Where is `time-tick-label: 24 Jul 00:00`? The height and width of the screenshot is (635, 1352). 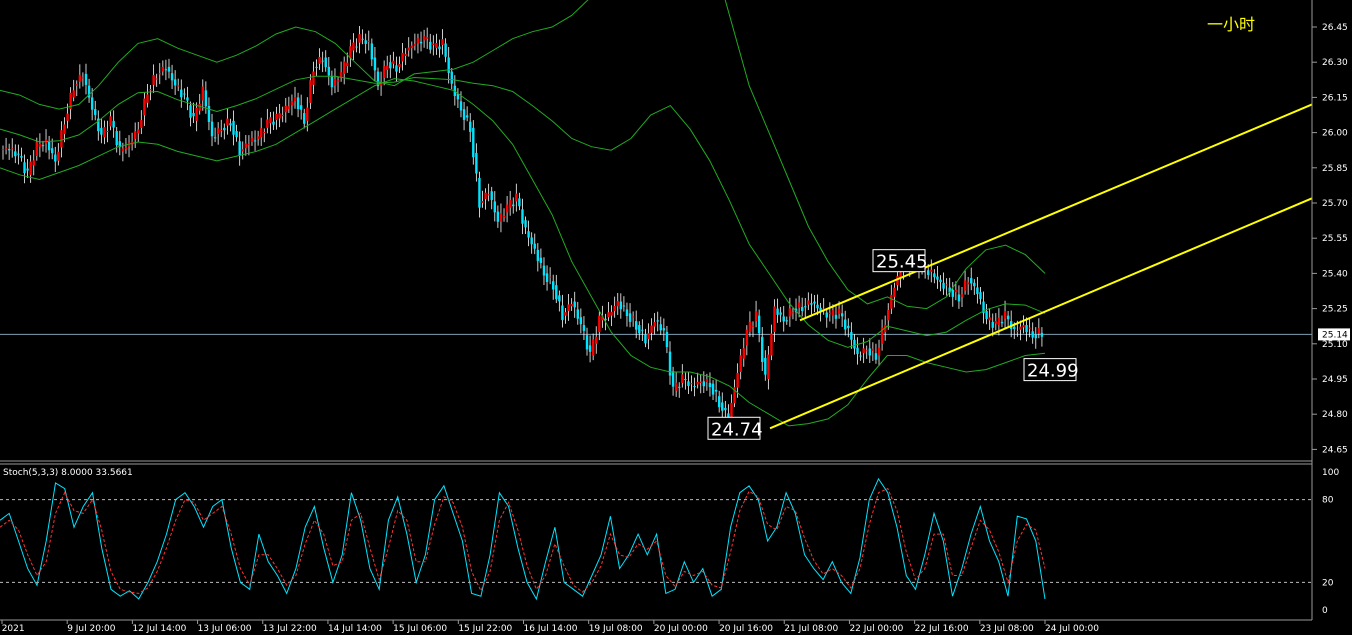
time-tick-label: 24 Jul 00:00 is located at coordinates (1072, 629).